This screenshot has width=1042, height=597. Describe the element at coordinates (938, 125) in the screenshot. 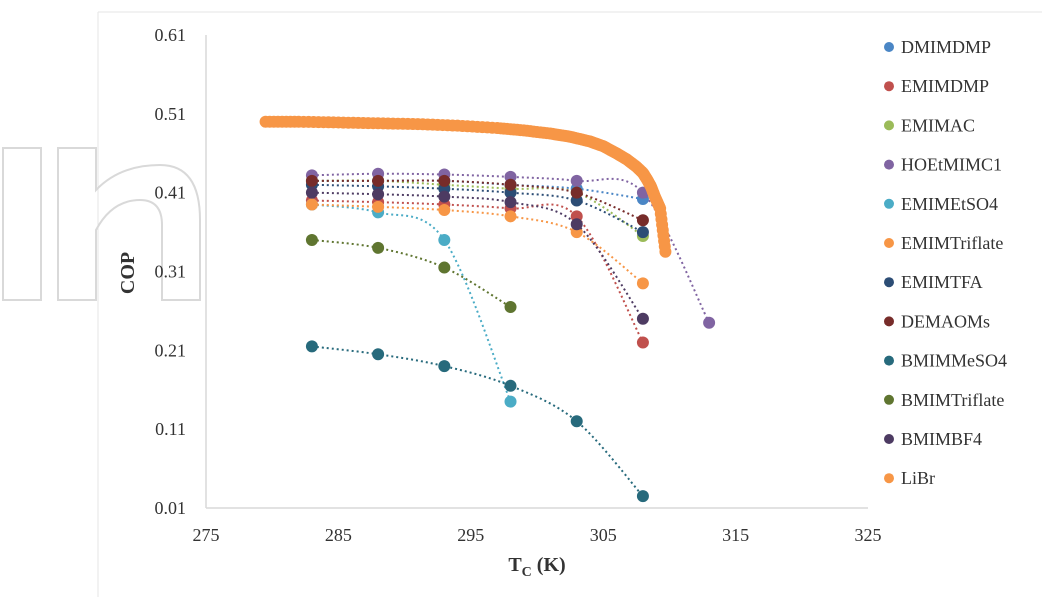

I see `legend-label: EMIMAC` at that location.